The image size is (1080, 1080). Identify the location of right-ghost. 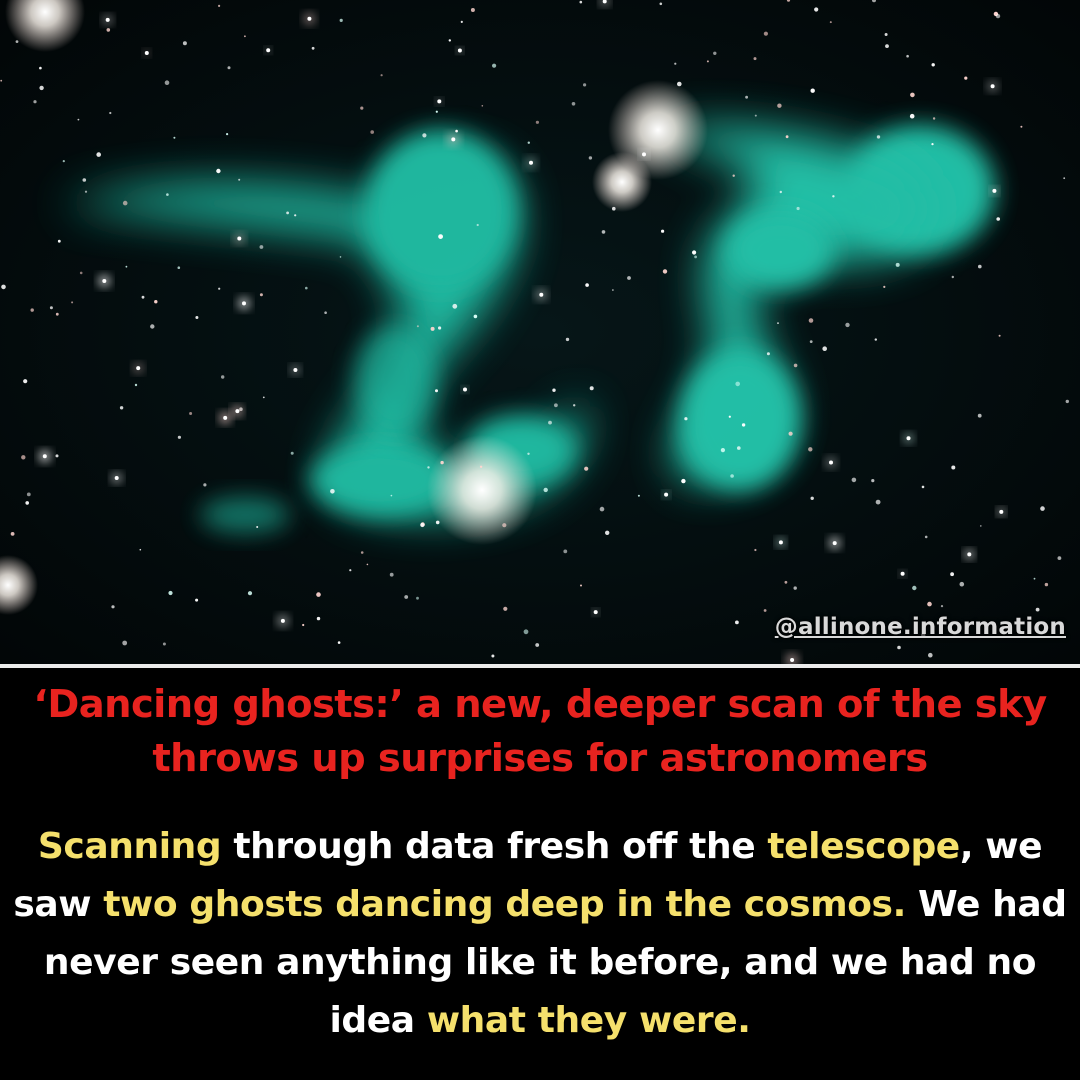
(827, 307).